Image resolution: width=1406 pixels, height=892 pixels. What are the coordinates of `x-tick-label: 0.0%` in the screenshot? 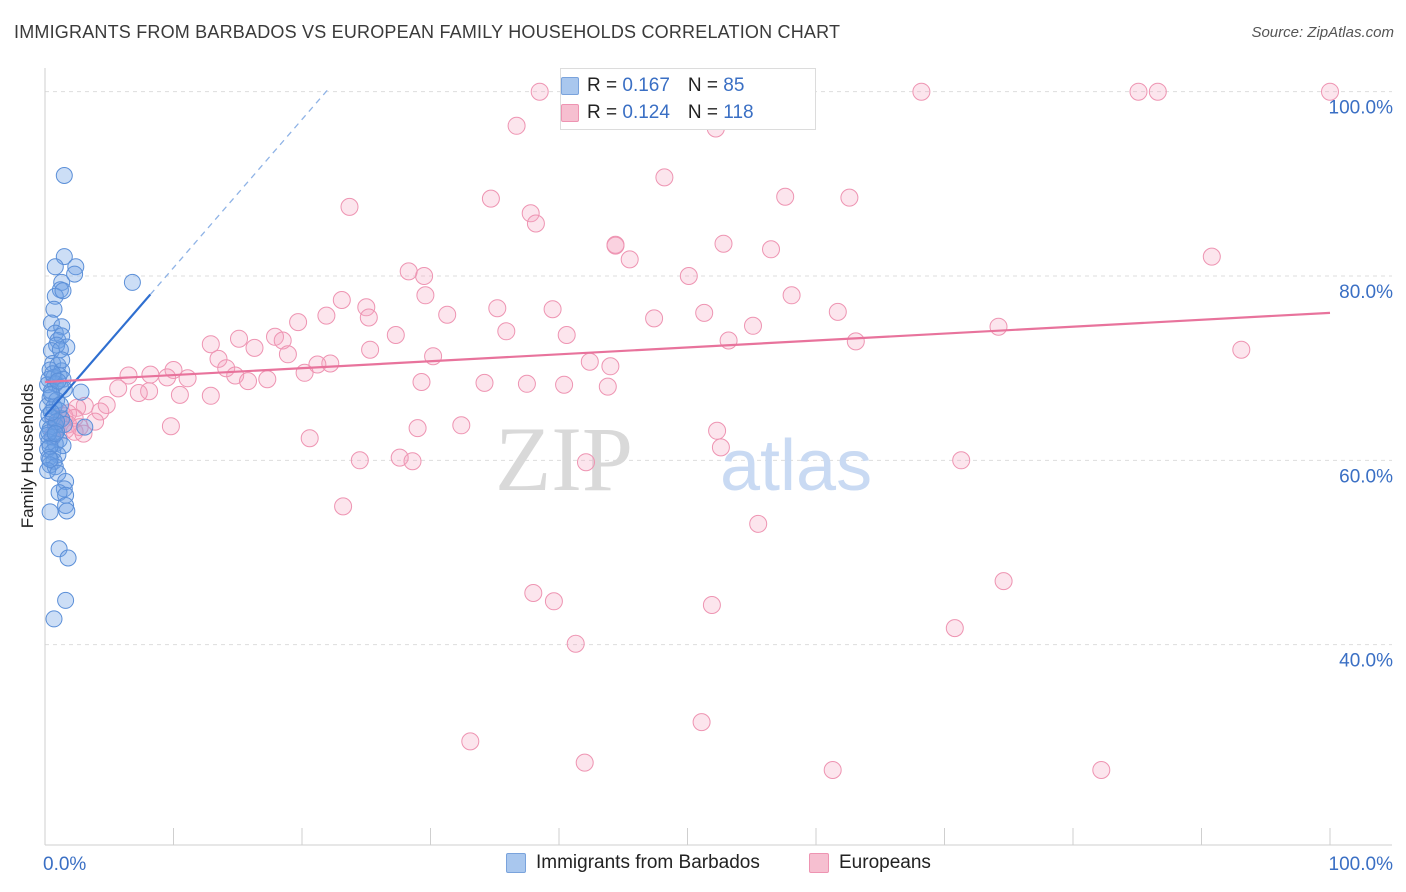 It's located at (64, 864).